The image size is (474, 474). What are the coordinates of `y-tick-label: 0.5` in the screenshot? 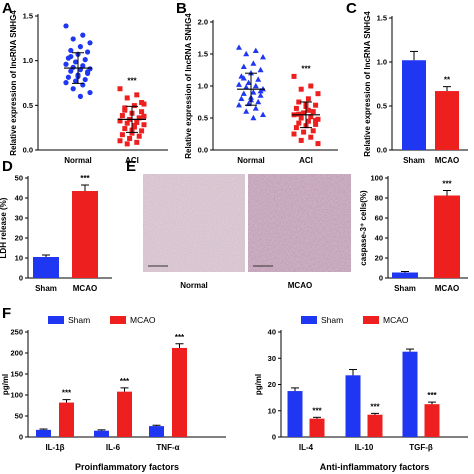 It's located at (203, 118).